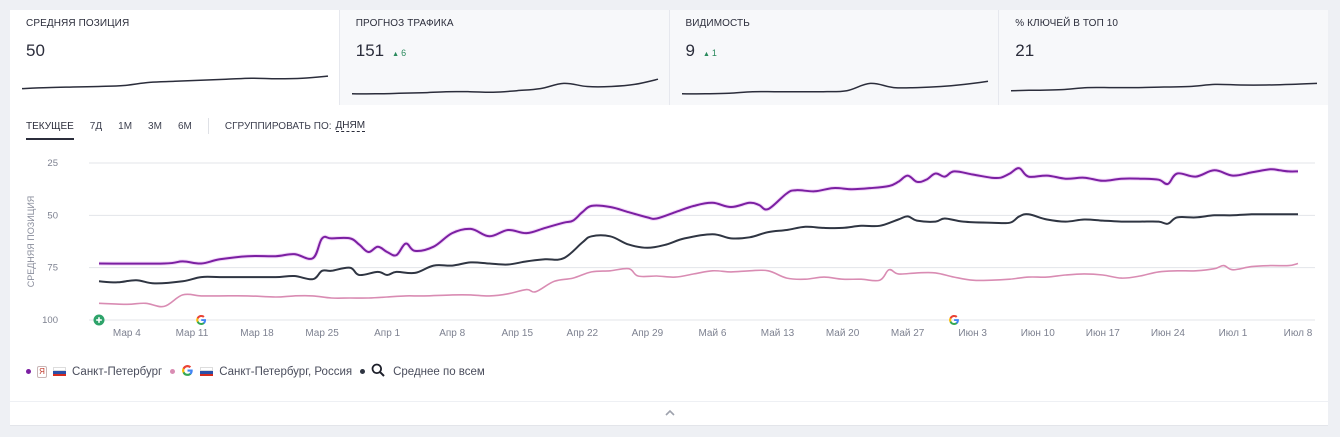  I want to click on x-tick-label: Июл 1, so click(1233, 333).